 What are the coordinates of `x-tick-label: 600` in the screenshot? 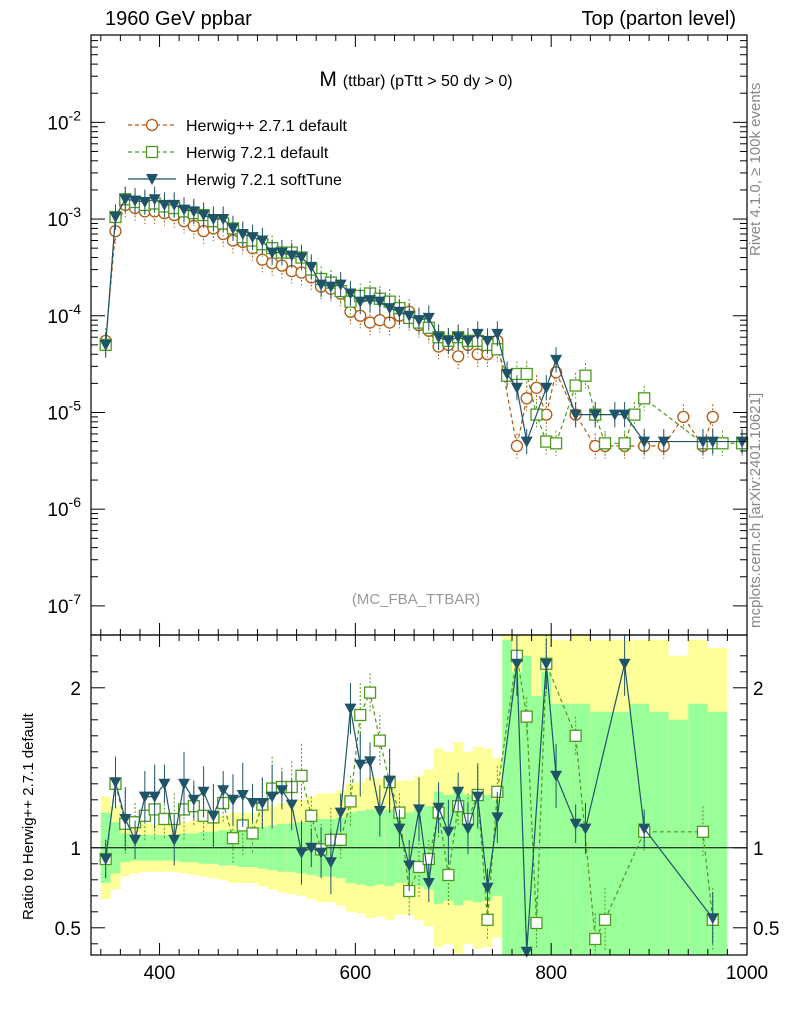 It's located at (356, 973).